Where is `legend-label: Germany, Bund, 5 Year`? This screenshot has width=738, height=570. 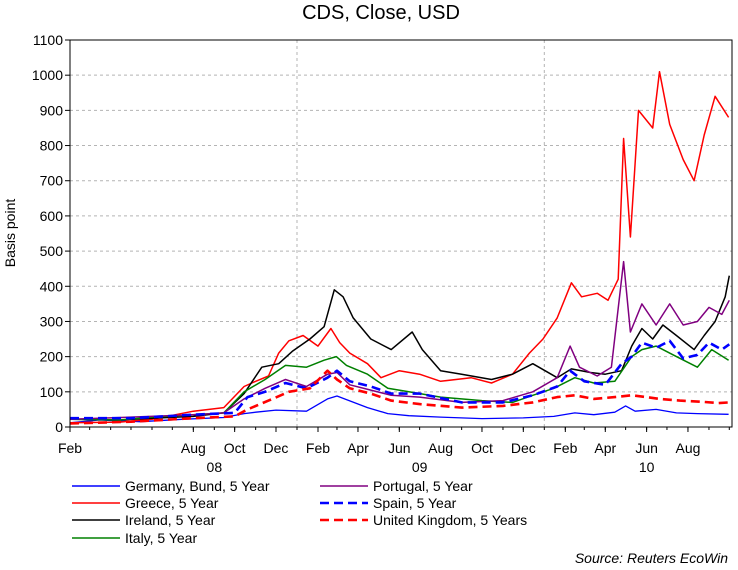
legend-label: Germany, Bund, 5 Year is located at coordinates (197, 486).